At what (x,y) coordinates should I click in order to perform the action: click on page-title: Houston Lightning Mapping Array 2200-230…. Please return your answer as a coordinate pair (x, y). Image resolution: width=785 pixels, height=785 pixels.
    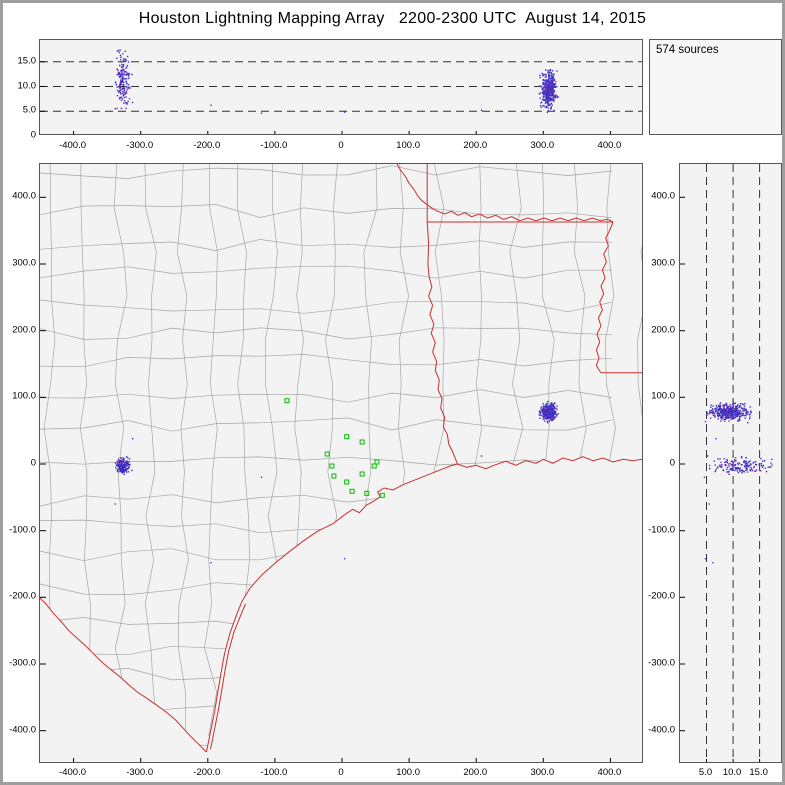
    Looking at the image, I should click on (392, 18).